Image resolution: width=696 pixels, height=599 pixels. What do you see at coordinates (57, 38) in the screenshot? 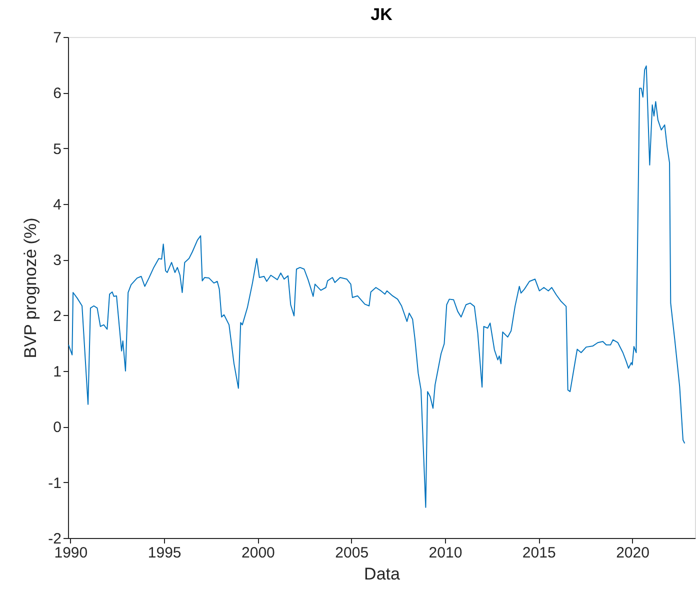
I see `y-tick-label: 7` at bounding box center [57, 38].